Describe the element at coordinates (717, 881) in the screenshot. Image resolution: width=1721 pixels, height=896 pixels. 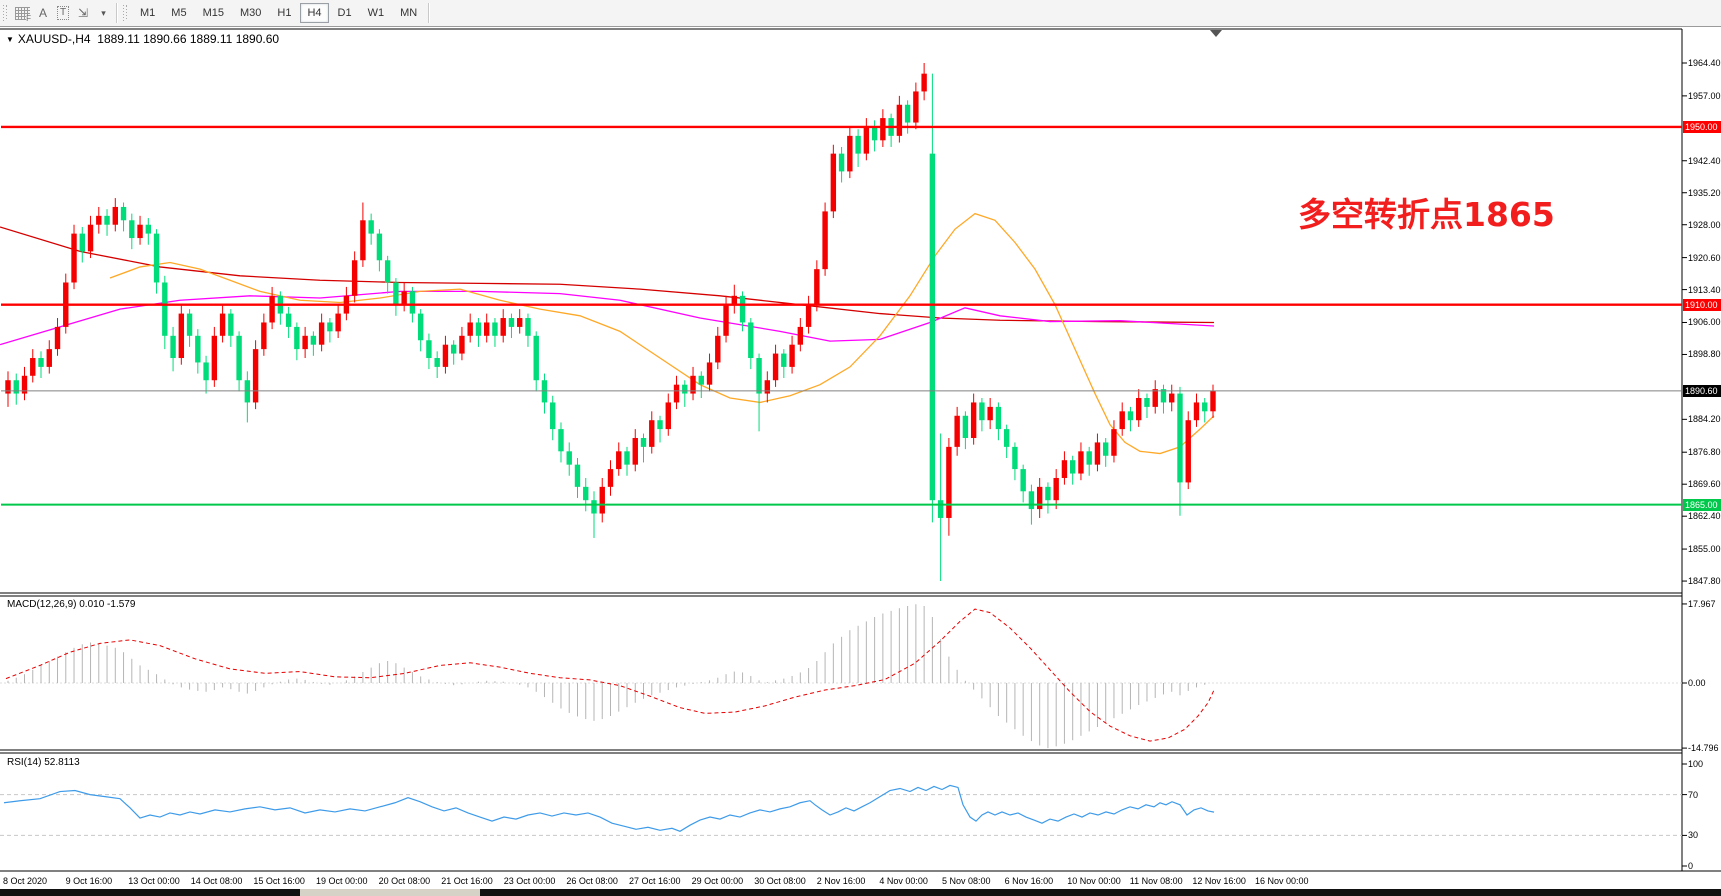
I see `date-label: 29 Oct 00:00` at that location.